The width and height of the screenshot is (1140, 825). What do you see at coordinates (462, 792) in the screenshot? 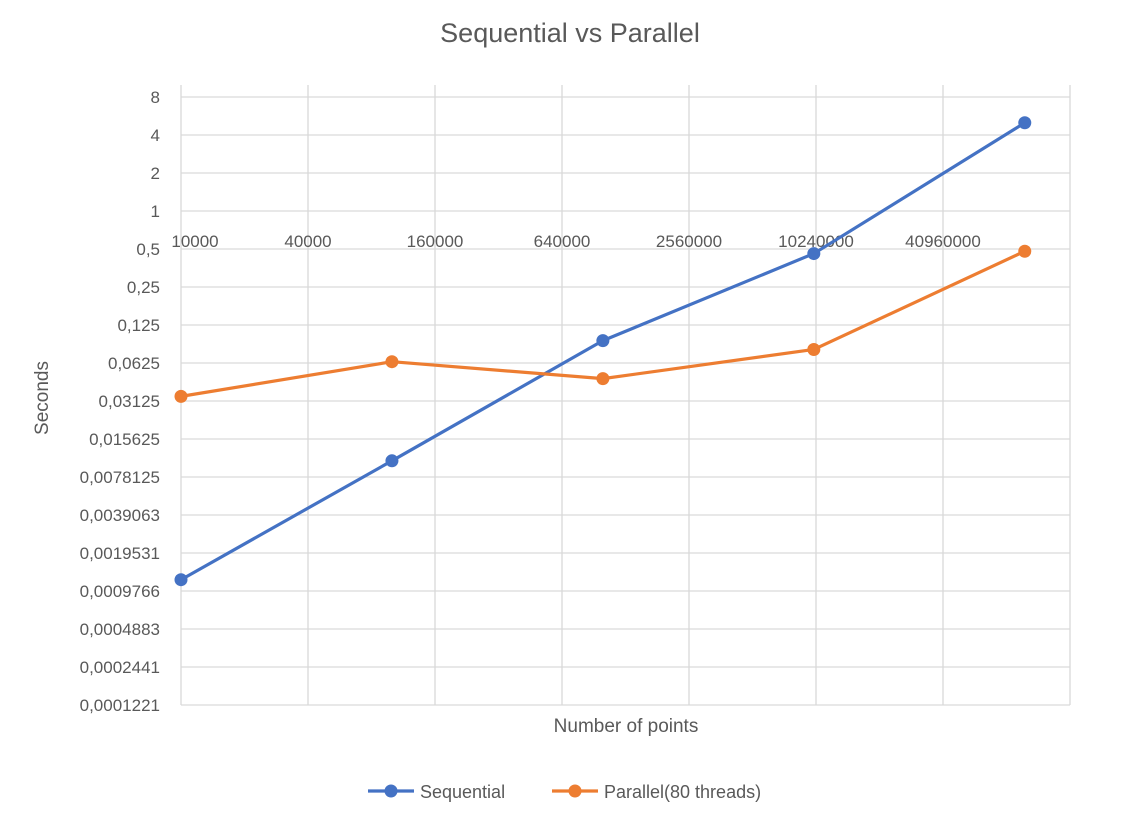
I see `legend-label: Sequential` at bounding box center [462, 792].